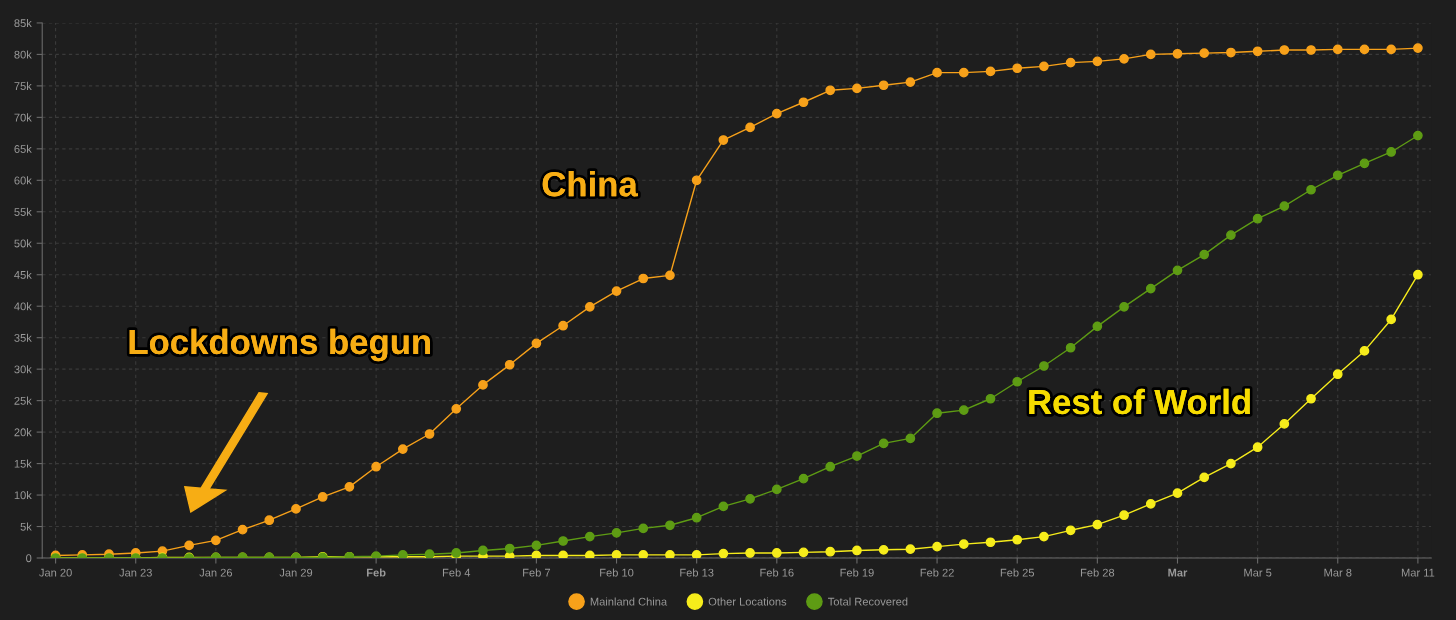  What do you see at coordinates (23, 148) in the screenshot?
I see `y-tick-label: 65k` at bounding box center [23, 148].